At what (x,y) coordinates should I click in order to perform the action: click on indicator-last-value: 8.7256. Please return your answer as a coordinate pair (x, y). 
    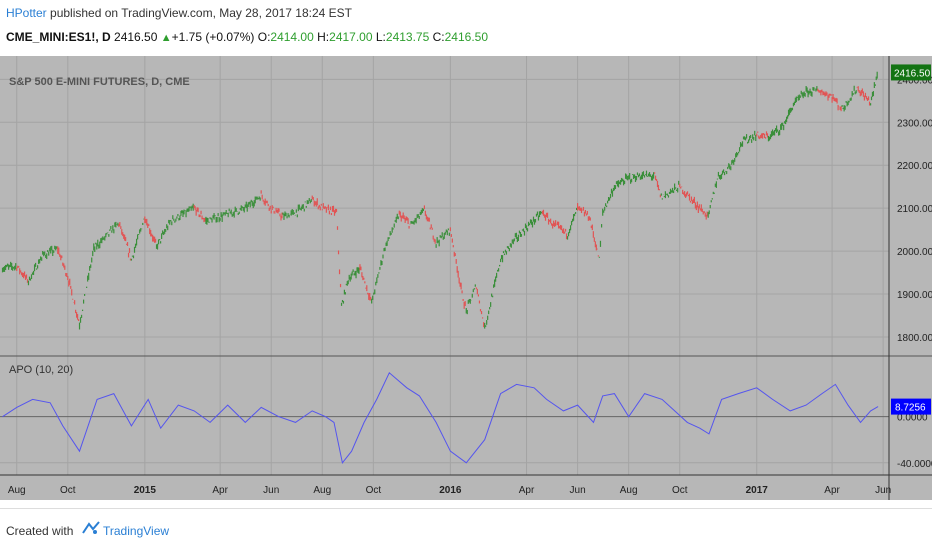
    Looking at the image, I should click on (910, 408).